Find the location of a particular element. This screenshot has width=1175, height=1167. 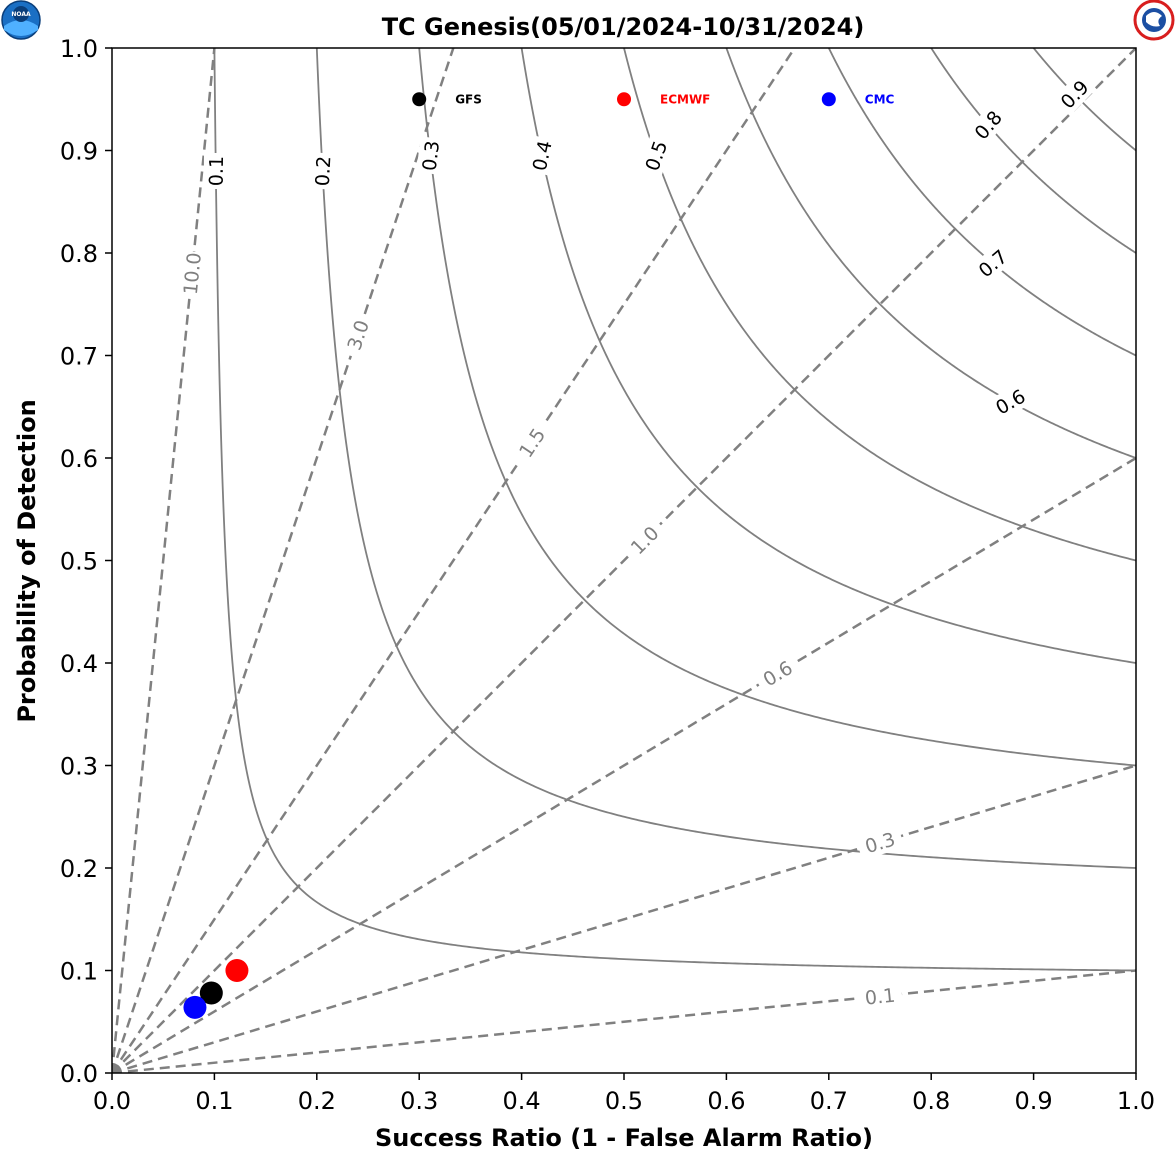

csi-contour-label: 0.1 is located at coordinates (217, 171).